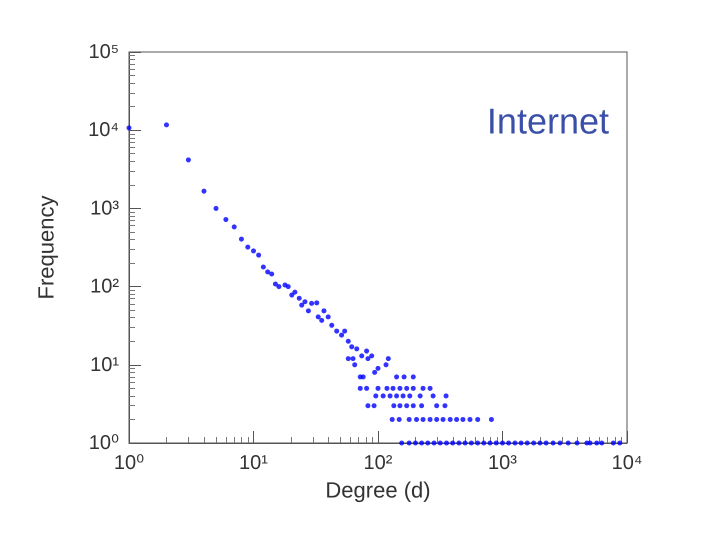 The height and width of the screenshot is (538, 702). Describe the element at coordinates (103, 130) in the screenshot. I see `y-tick-label: 10⁴` at that location.